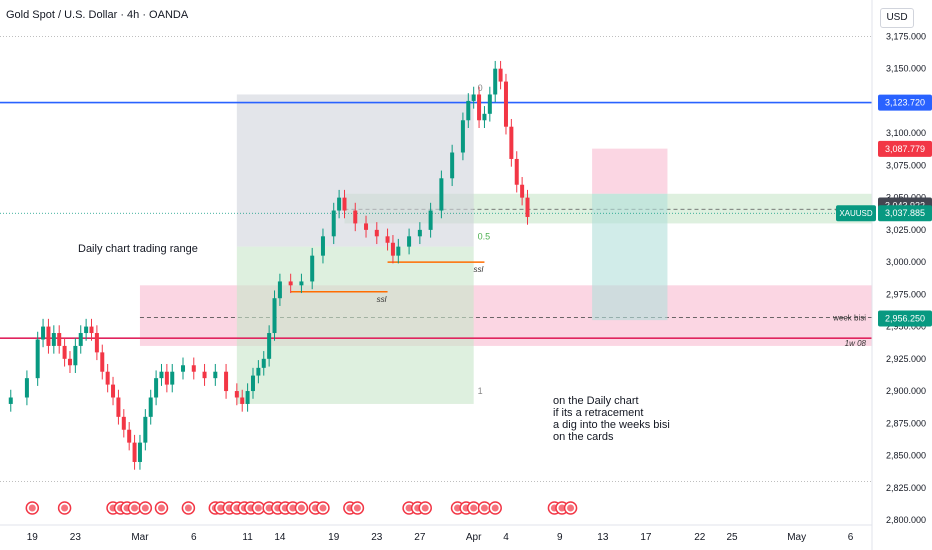 This screenshot has width=932, height=550. Describe the element at coordinates (484, 236) in the screenshot. I see `fib-label: 0.5` at that location.